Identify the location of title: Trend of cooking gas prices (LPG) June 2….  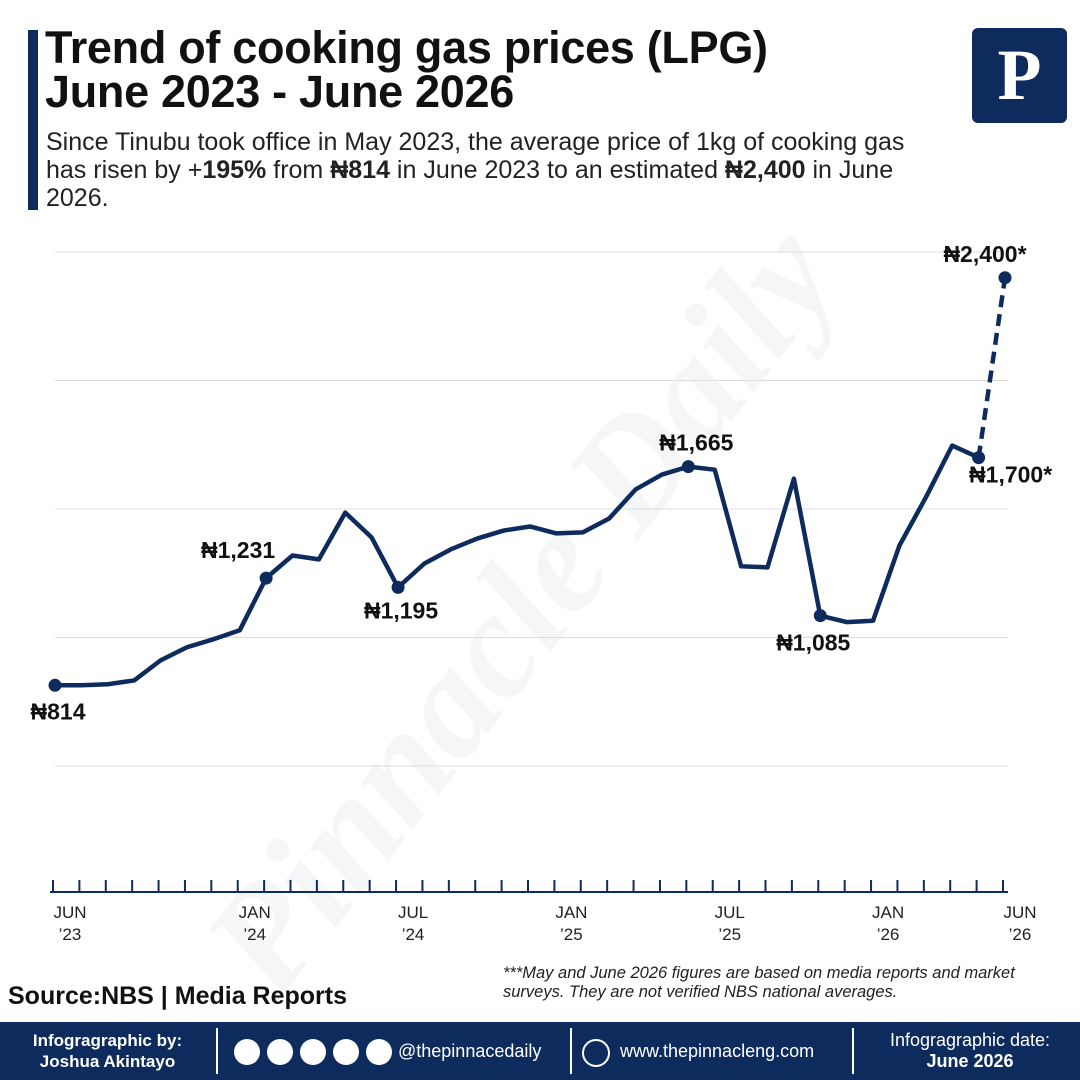
(406, 69).